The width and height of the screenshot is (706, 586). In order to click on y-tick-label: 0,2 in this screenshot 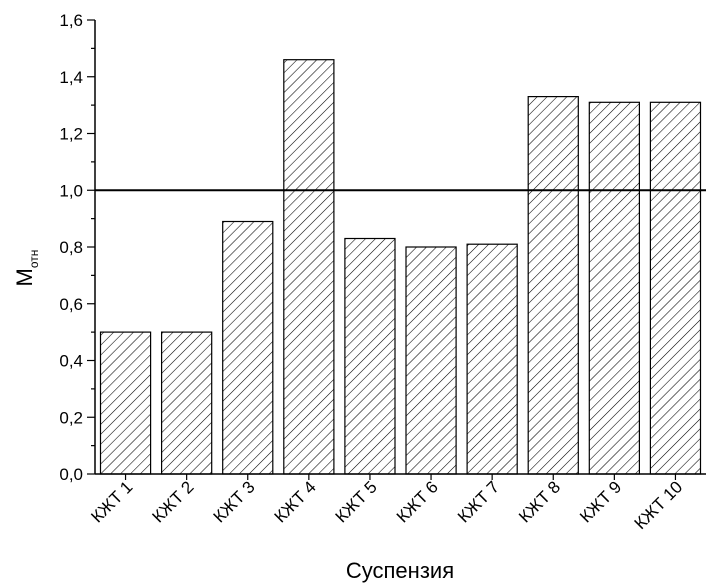, I will do `click(71, 417)`.